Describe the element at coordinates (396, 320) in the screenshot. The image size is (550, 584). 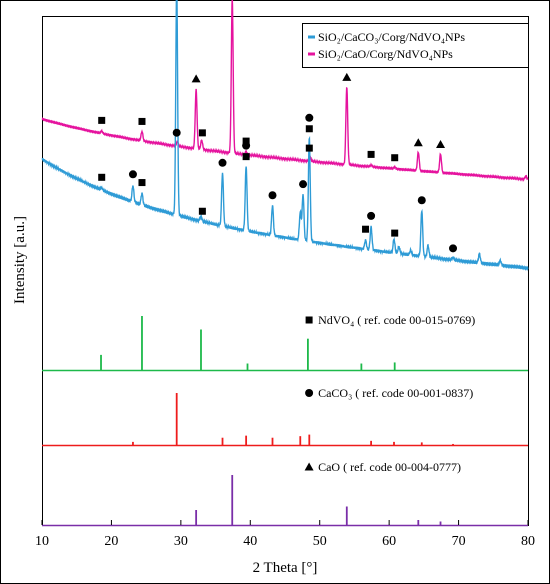
I see `ref-label-0: NdVO₄ ( ref. code 00-015-0769)` at that location.